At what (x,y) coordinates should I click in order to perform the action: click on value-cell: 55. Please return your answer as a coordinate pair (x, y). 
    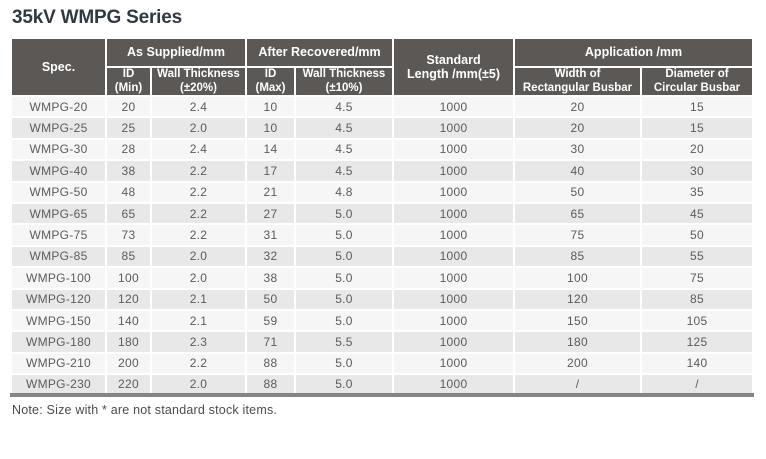
    Looking at the image, I should click on (697, 256).